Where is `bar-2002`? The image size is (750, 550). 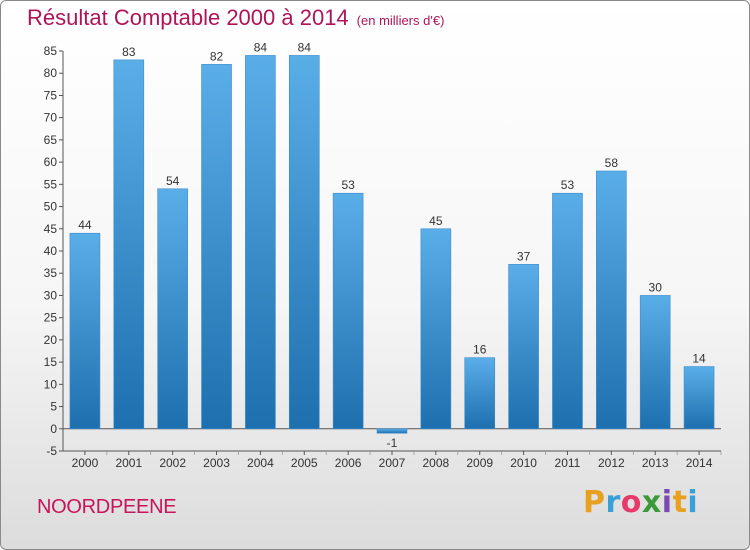 bar-2002 is located at coordinates (172, 308).